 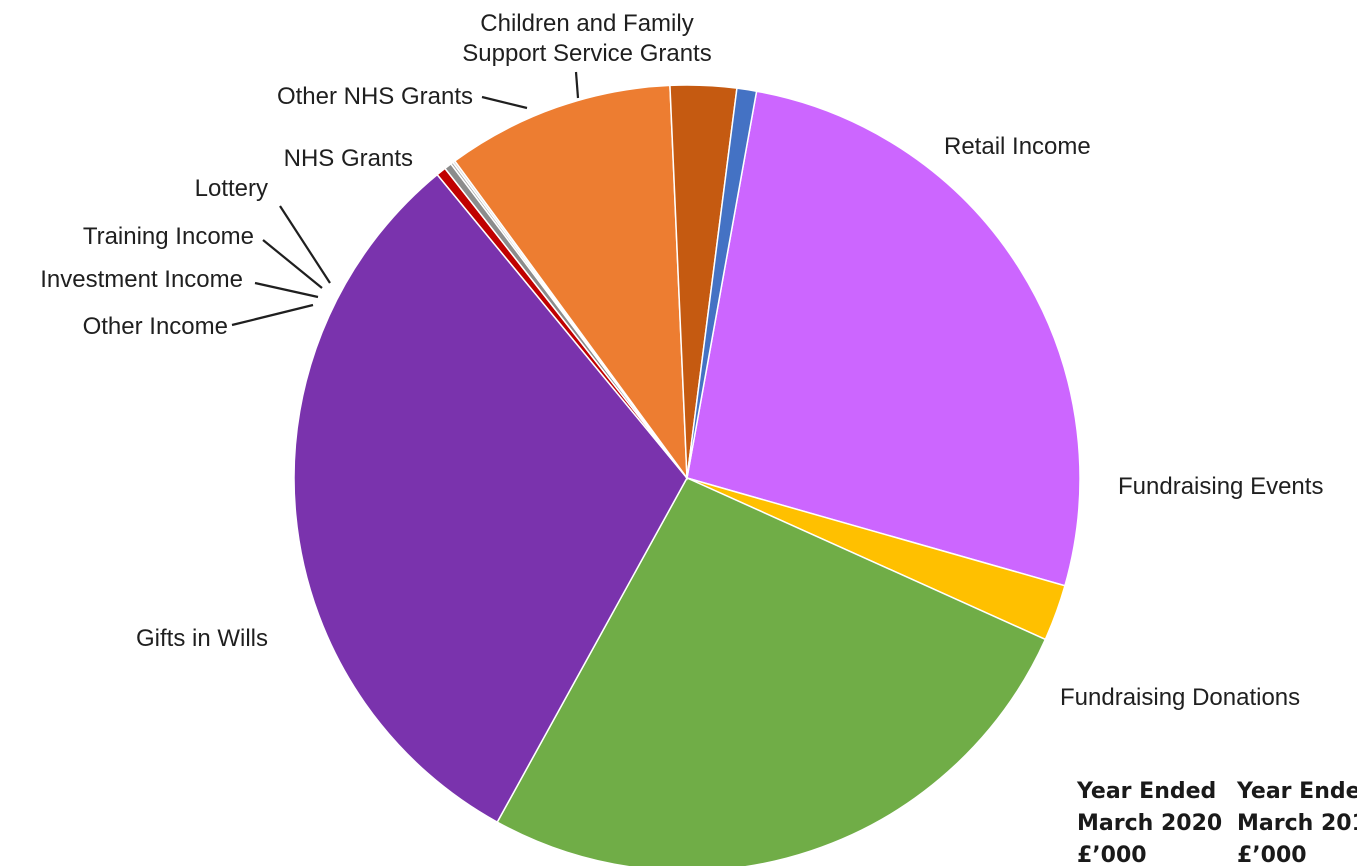 I want to click on leader-line-lottery, so click(x=305, y=244).